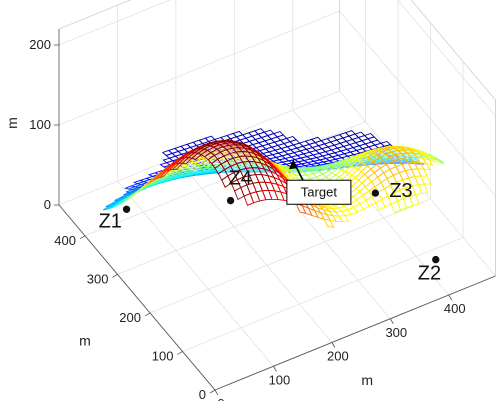 The image size is (496, 401). I want to click on y-axis-line, so click(137, 297).